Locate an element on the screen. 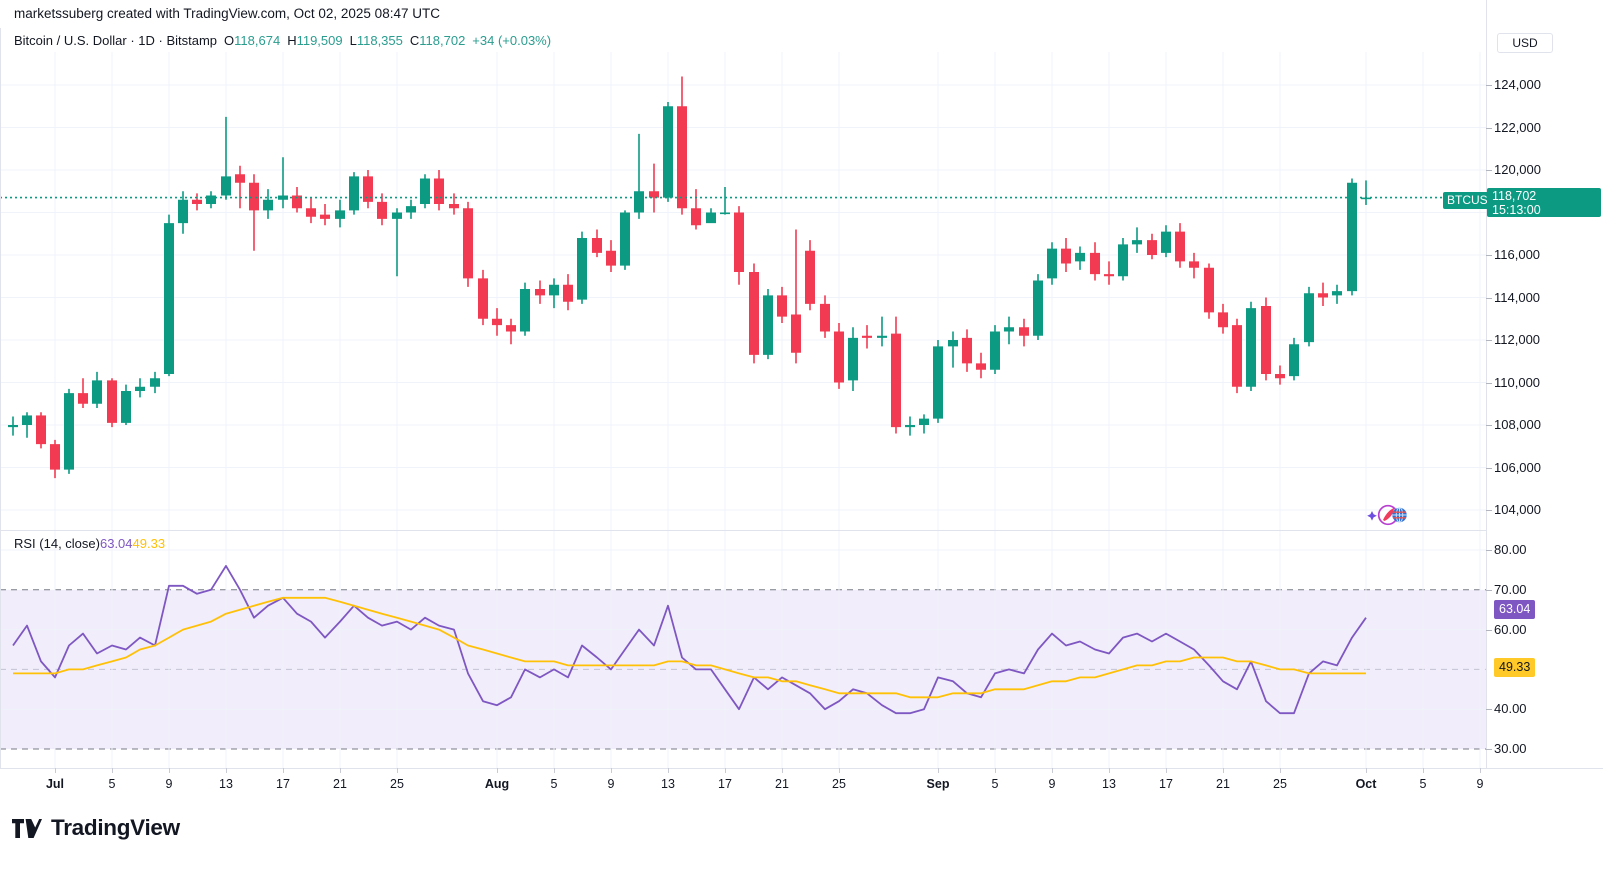 This screenshot has width=1603, height=875. currency-badge: USD is located at coordinates (1525, 43).